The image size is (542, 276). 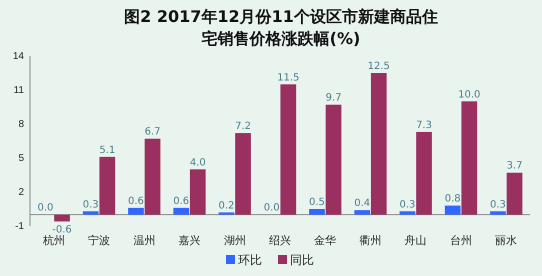 I want to click on data-label: 12.5, so click(x=379, y=66).